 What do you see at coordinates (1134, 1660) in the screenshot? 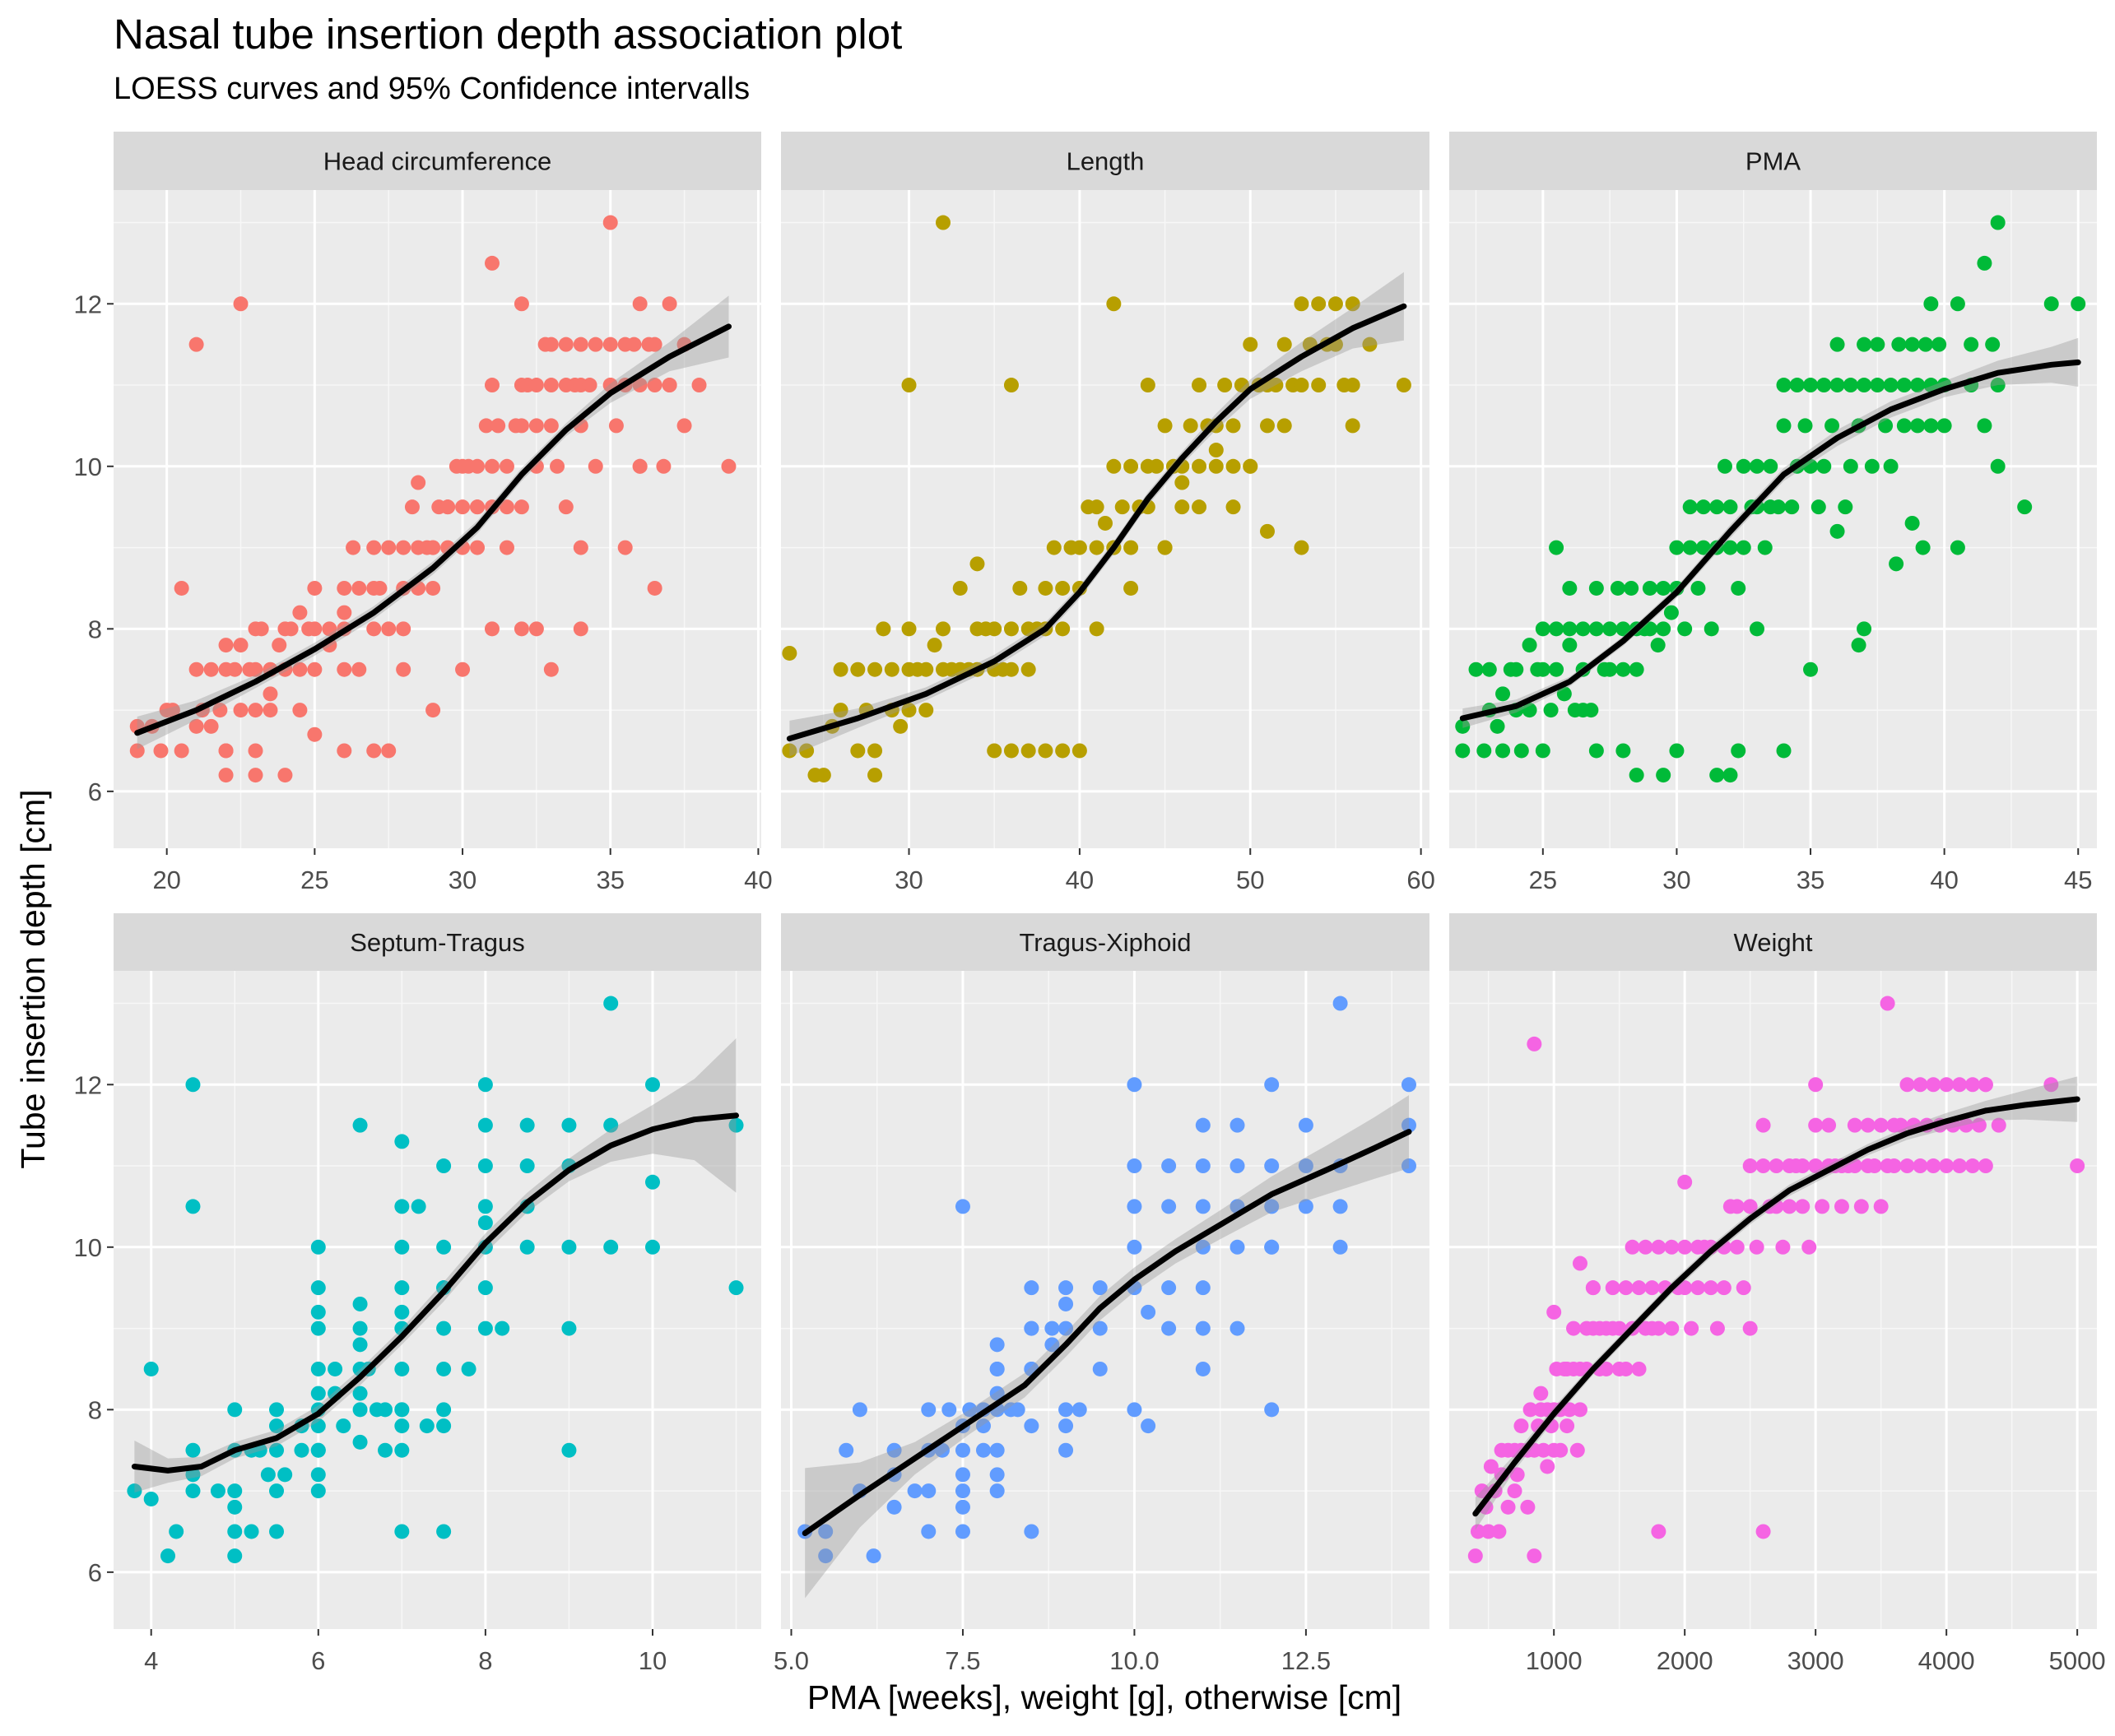
I see `x-tick-label: 10.0` at bounding box center [1134, 1660].